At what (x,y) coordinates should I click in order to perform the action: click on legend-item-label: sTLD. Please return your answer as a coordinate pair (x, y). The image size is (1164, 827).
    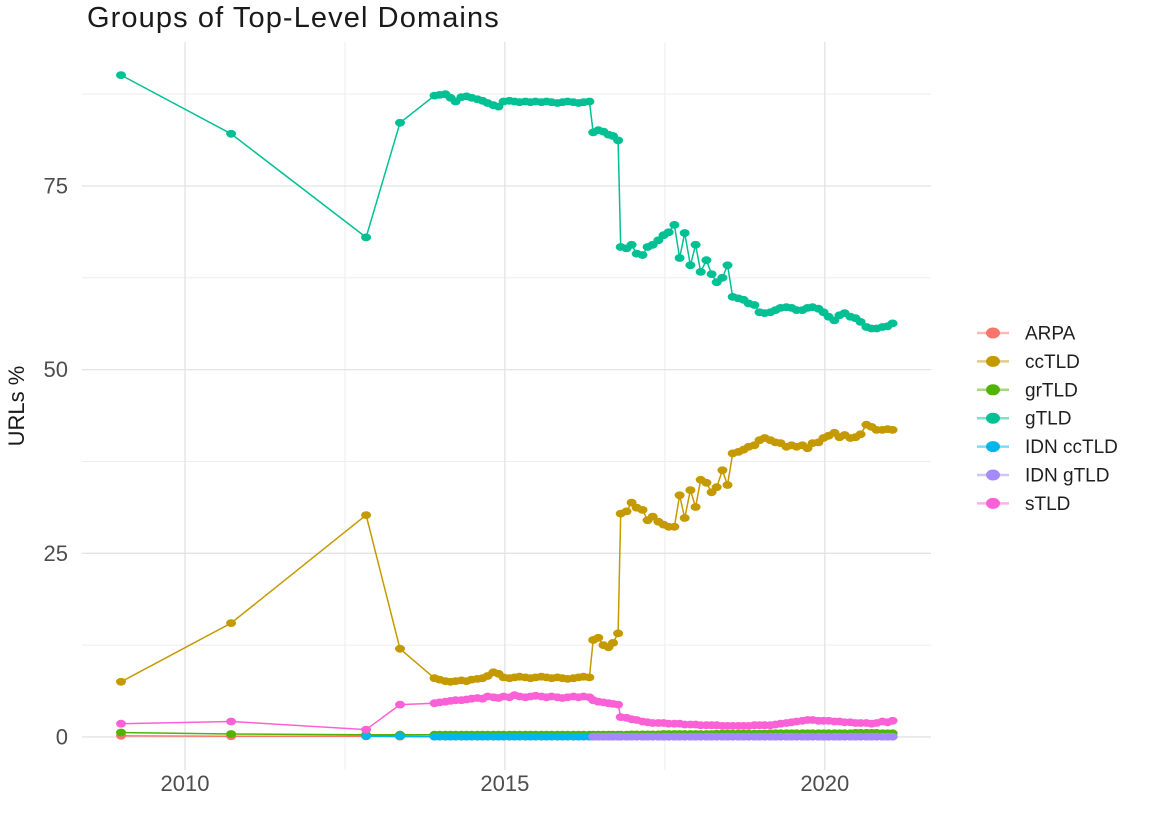
    Looking at the image, I should click on (1047, 504).